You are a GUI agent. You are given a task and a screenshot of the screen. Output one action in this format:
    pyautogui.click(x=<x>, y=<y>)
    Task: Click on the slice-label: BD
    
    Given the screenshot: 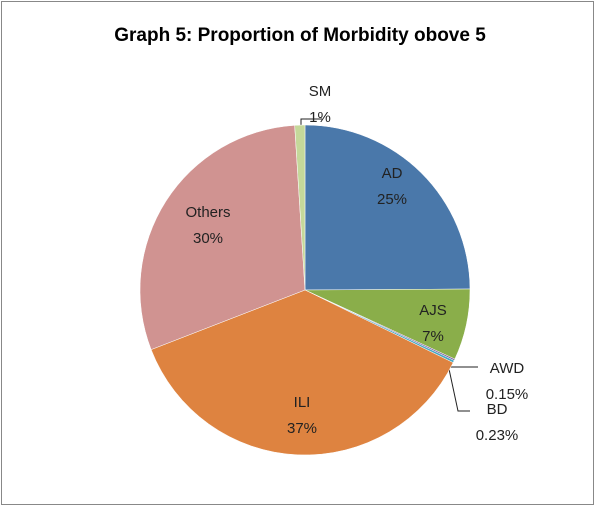 What is the action you would take?
    pyautogui.click(x=497, y=409)
    